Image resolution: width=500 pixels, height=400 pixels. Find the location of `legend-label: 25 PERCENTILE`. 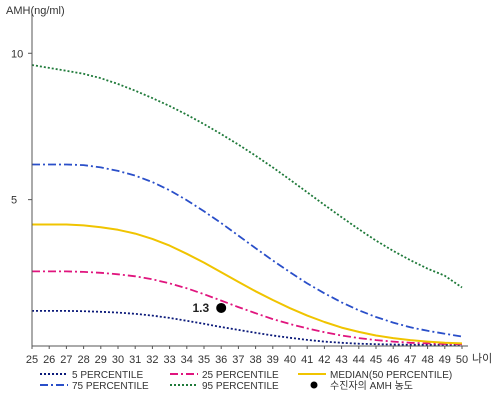

legend-label: 25 PERCENTILE is located at coordinates (240, 375).